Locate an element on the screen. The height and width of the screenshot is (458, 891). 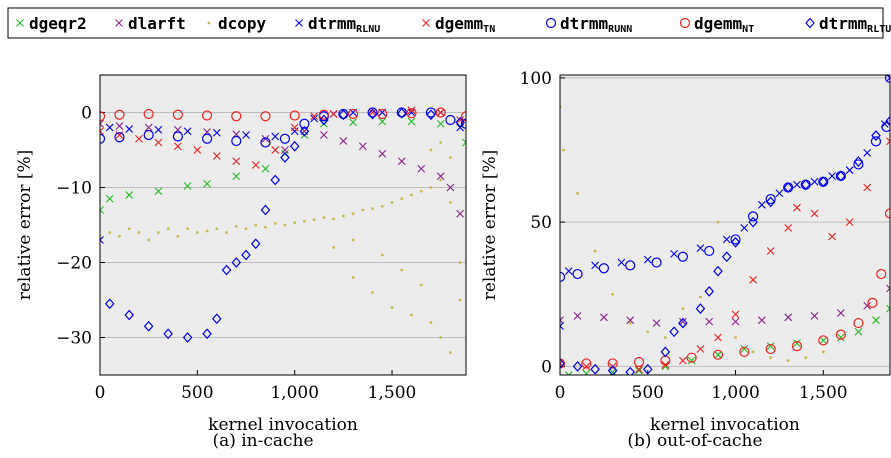
legend-entry: dgemmNT is located at coordinates (716, 24).